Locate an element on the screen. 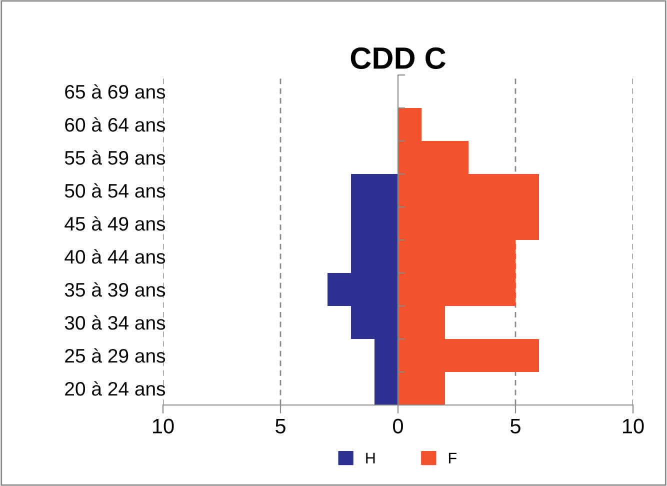 This screenshot has width=667, height=486. y-tick-label: 50 à 54 ans is located at coordinates (115, 190).